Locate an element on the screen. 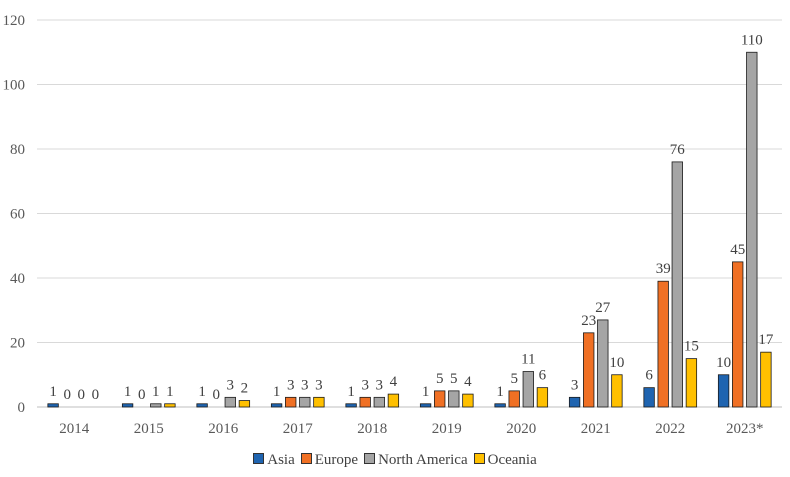 This screenshot has height=477, width=790. y-tick-label: 0 is located at coordinates (22, 408).